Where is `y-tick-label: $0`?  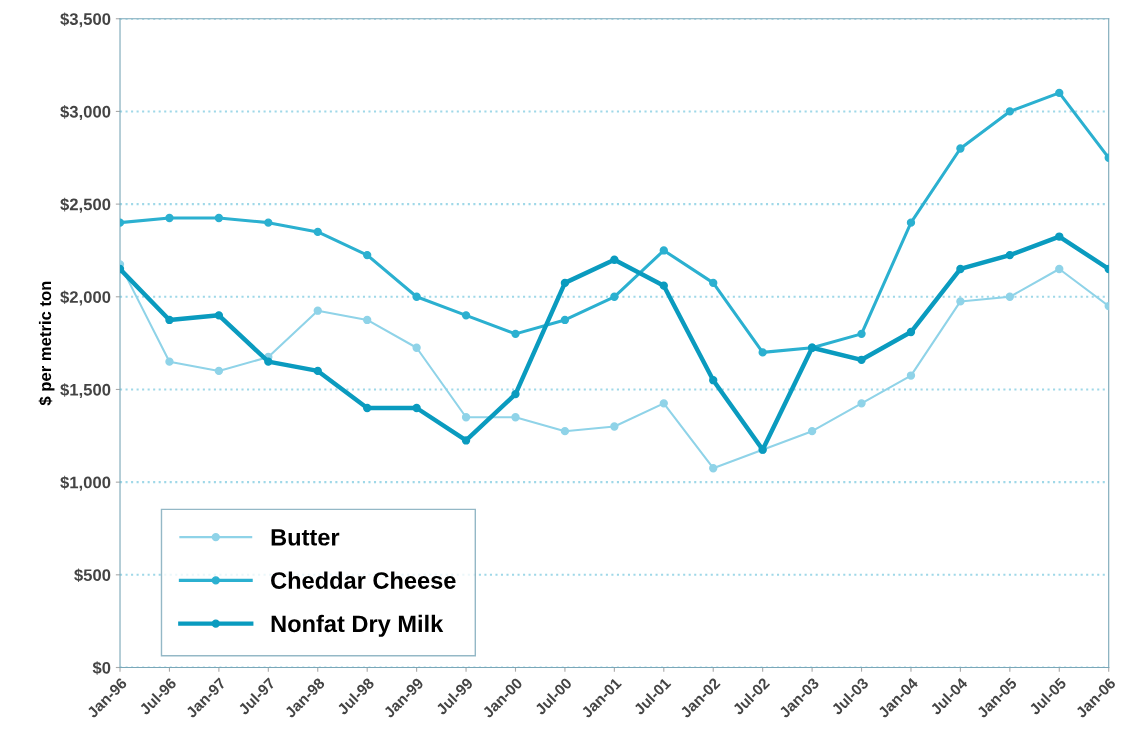
y-tick-label: $0 is located at coordinates (101, 668).